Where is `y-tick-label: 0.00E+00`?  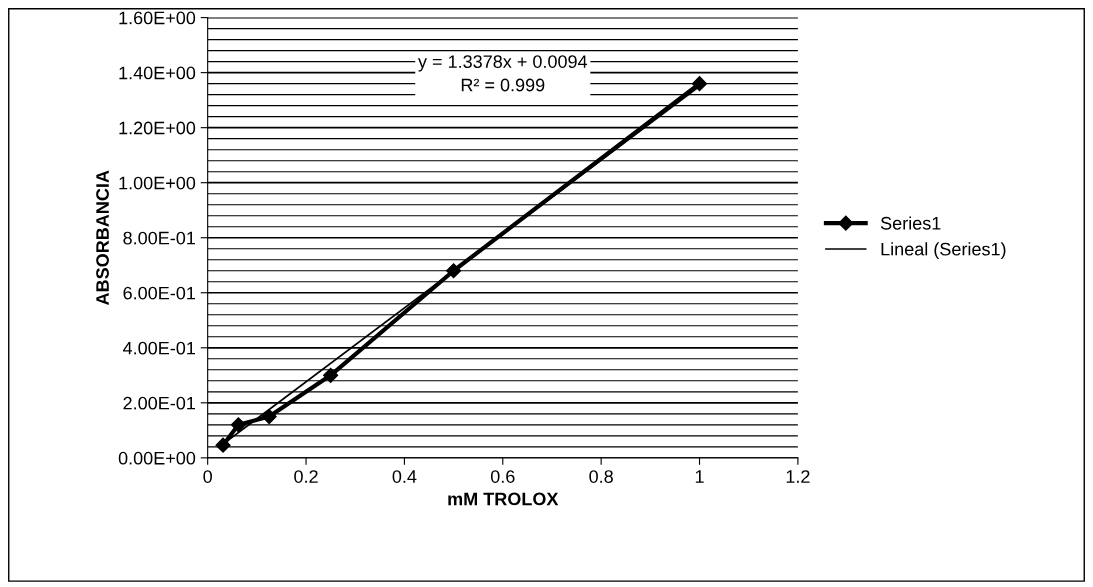 y-tick-label: 0.00E+00 is located at coordinates (157, 458).